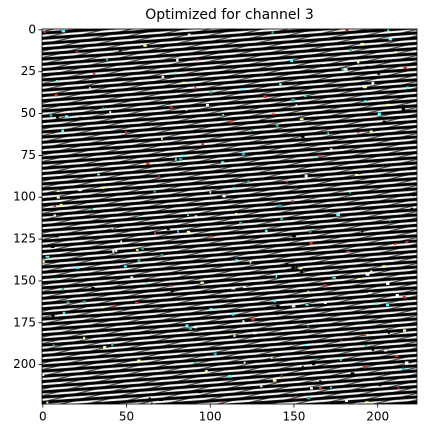 The width and height of the screenshot is (425, 435). What do you see at coordinates (24, 239) in the screenshot?
I see `y-tick-label: 125` at bounding box center [24, 239].